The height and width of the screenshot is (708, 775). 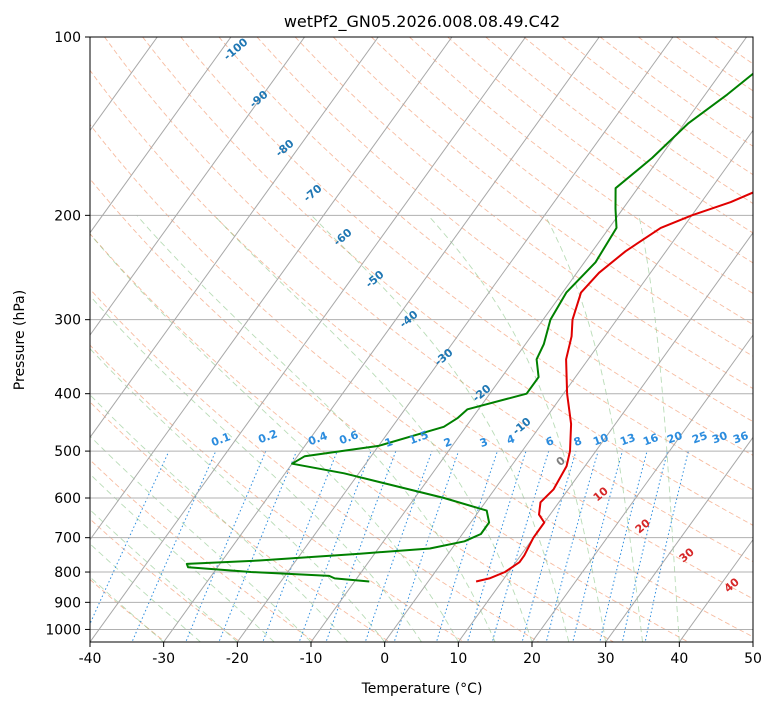 I want to click on y-tick-label: 500, so click(x=67, y=452).